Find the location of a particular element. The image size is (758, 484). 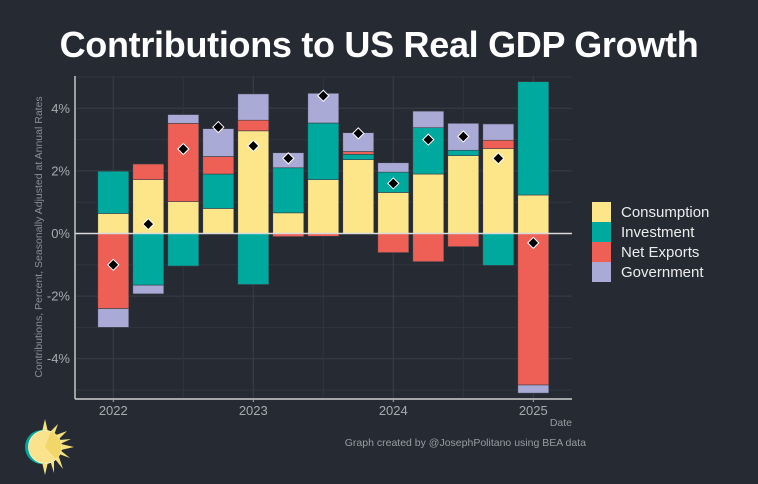

bar-stack-2024Q3 is located at coordinates (463, 185).